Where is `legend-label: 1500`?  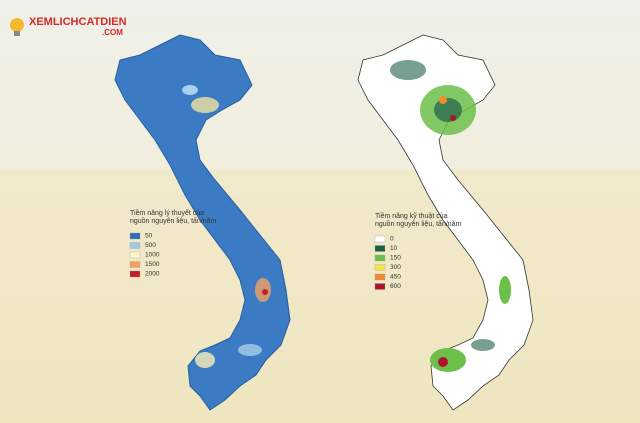 legend-label: 1500 is located at coordinates (152, 264).